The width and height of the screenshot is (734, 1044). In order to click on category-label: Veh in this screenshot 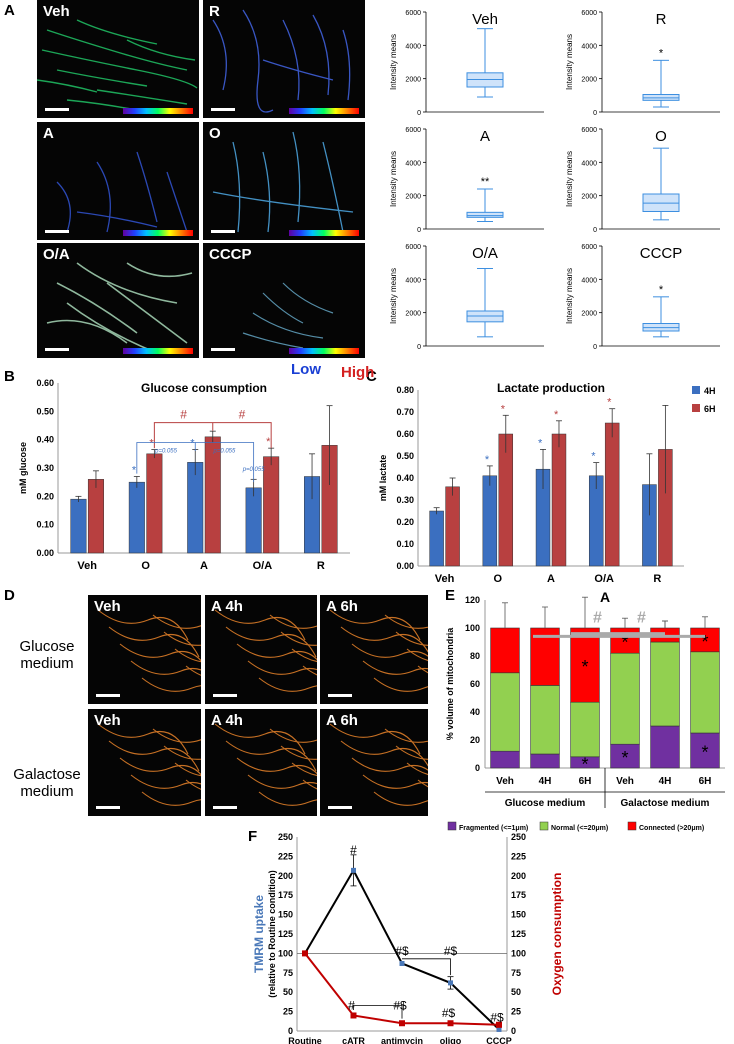, I will do `click(505, 781)`.